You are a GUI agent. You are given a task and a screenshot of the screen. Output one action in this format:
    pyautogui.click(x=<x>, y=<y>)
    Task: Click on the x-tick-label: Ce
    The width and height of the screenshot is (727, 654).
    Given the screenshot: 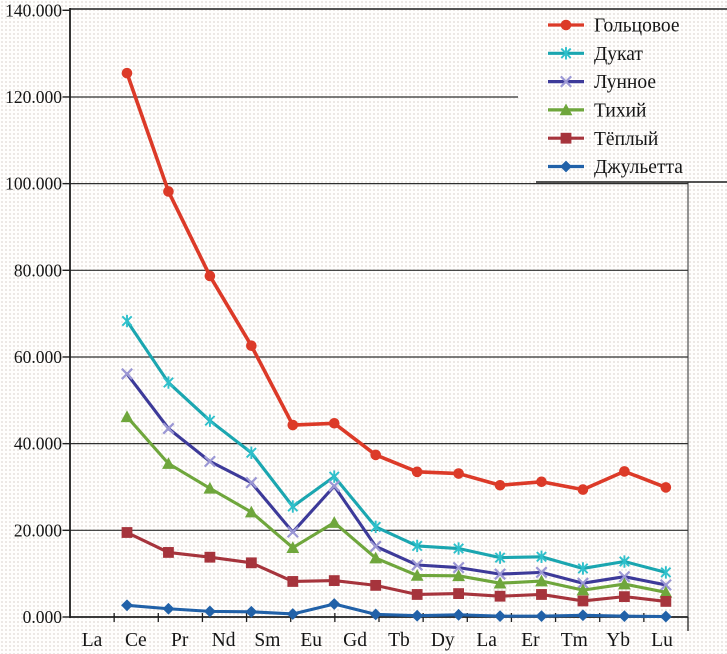 What is the action you would take?
    pyautogui.click(x=136, y=640)
    